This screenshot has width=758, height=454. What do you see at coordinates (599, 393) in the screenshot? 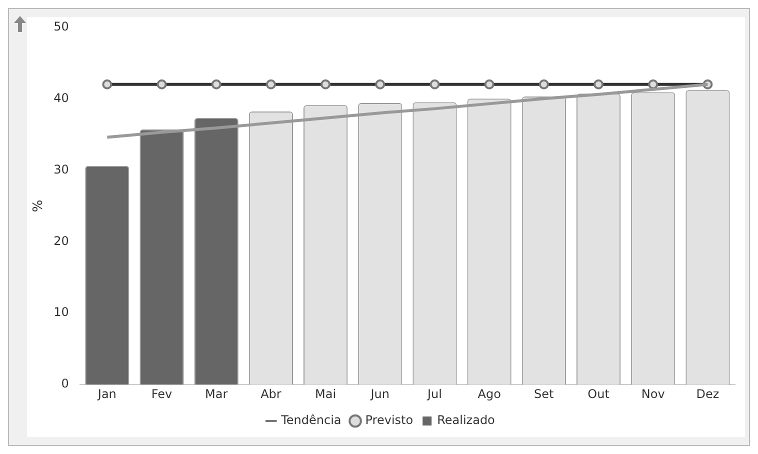
I see `x-tick-label: Out` at bounding box center [599, 393].